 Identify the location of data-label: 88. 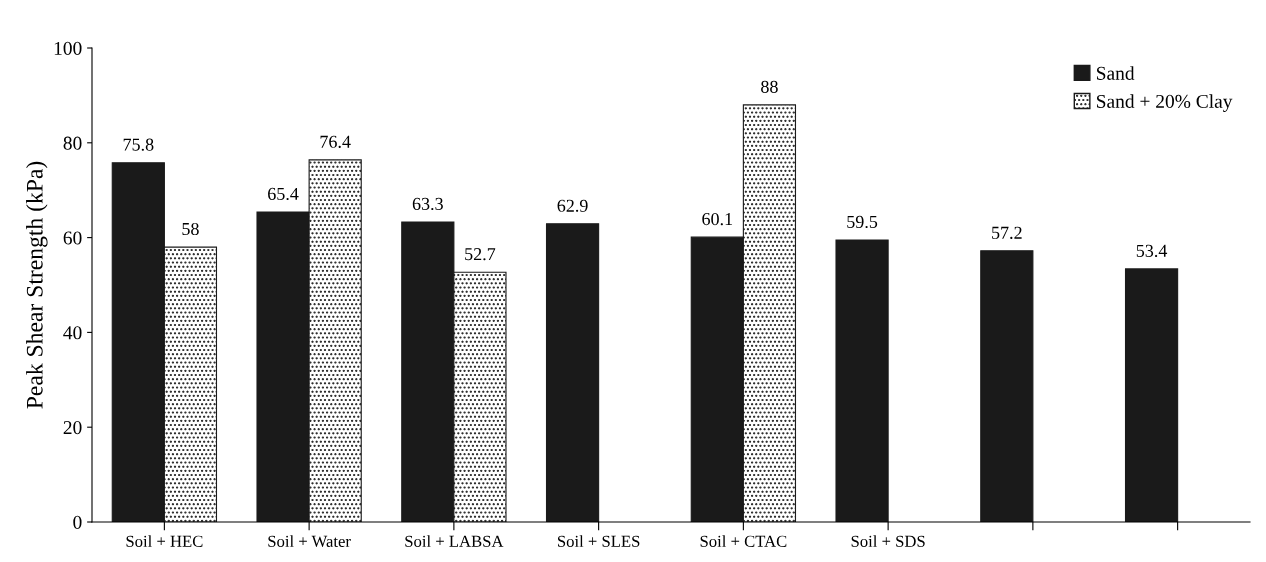
(769, 86).